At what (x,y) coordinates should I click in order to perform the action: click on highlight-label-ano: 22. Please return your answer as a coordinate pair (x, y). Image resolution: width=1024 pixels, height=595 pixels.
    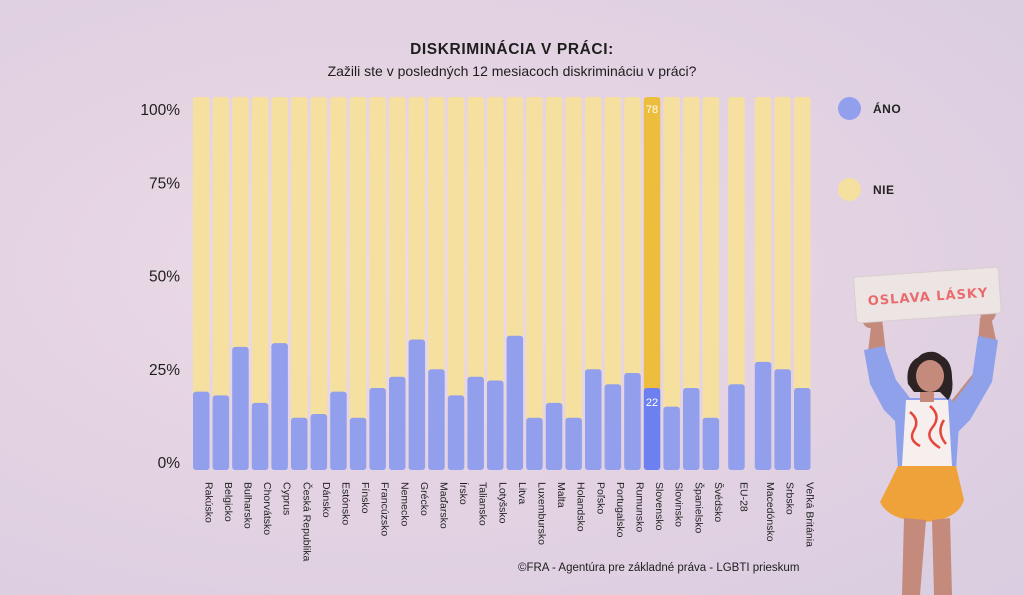
    Looking at the image, I should click on (652, 403).